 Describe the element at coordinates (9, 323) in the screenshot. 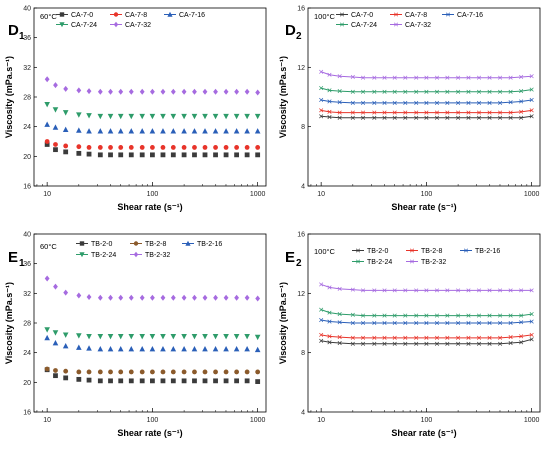

I see `y-axis-label: Viscosity (mPa.s⁻¹)` at that location.